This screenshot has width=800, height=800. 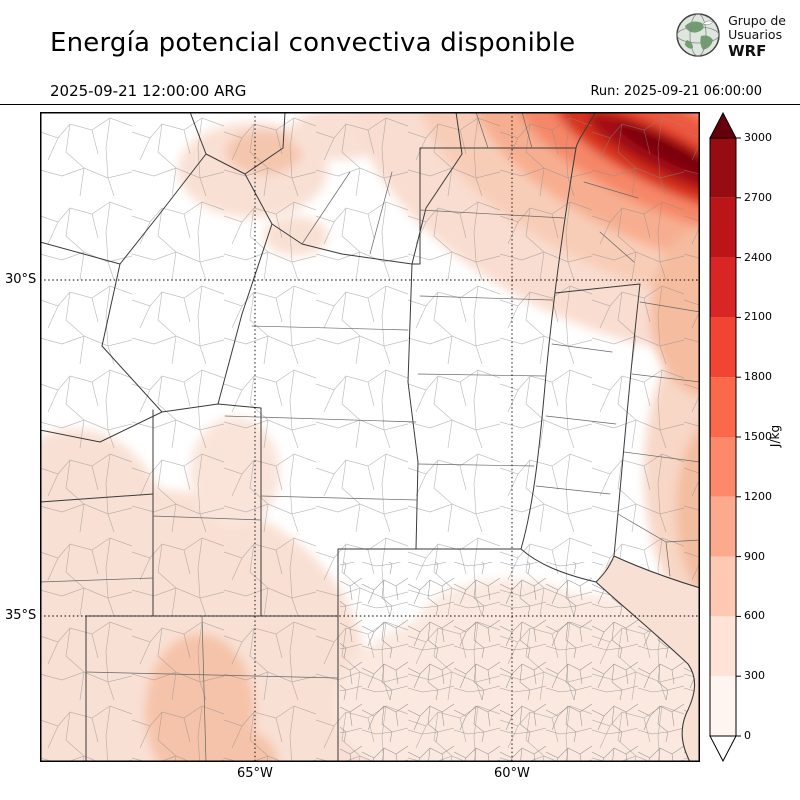 What do you see at coordinates (747, 735) in the screenshot?
I see `colorbar-tick-0: 0` at bounding box center [747, 735].